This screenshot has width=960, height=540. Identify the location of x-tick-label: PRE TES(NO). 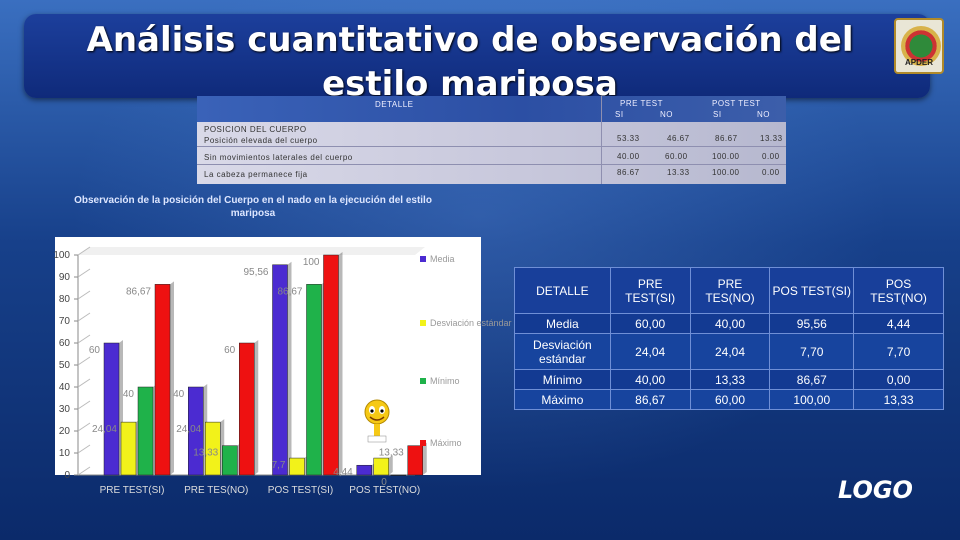
(216, 490).